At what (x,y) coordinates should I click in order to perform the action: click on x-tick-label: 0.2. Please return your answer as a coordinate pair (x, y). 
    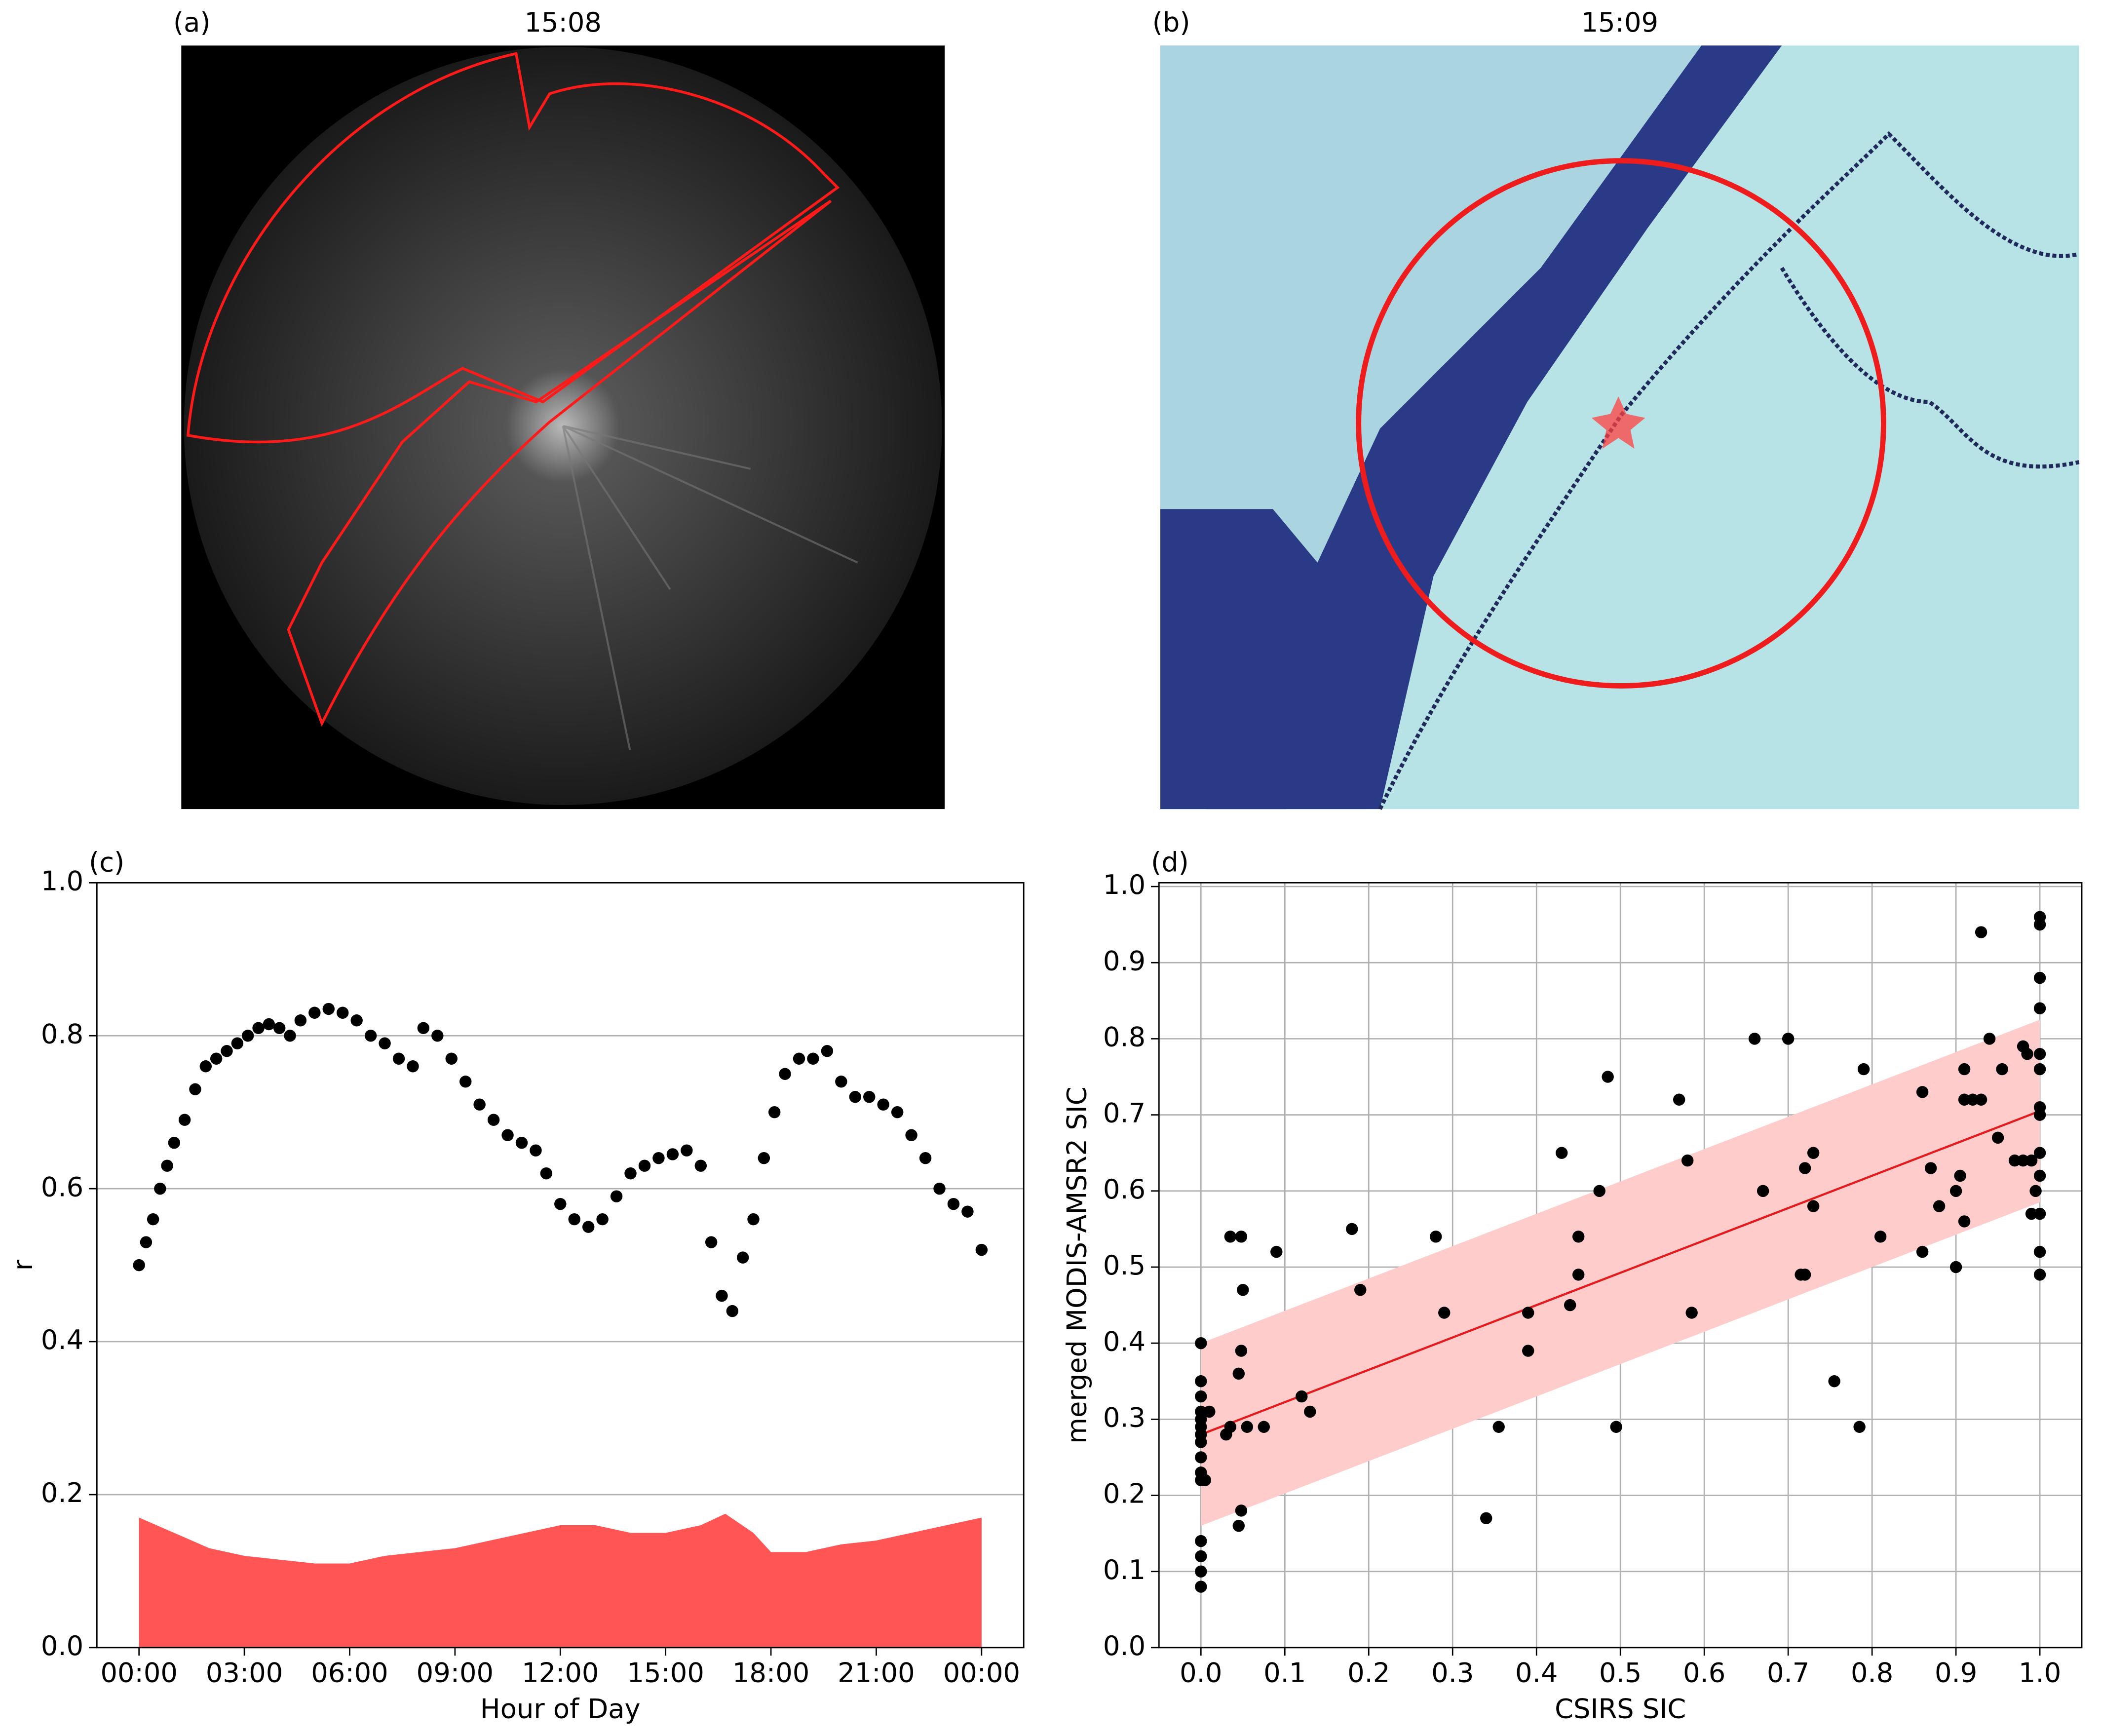
    Looking at the image, I should click on (1368, 1672).